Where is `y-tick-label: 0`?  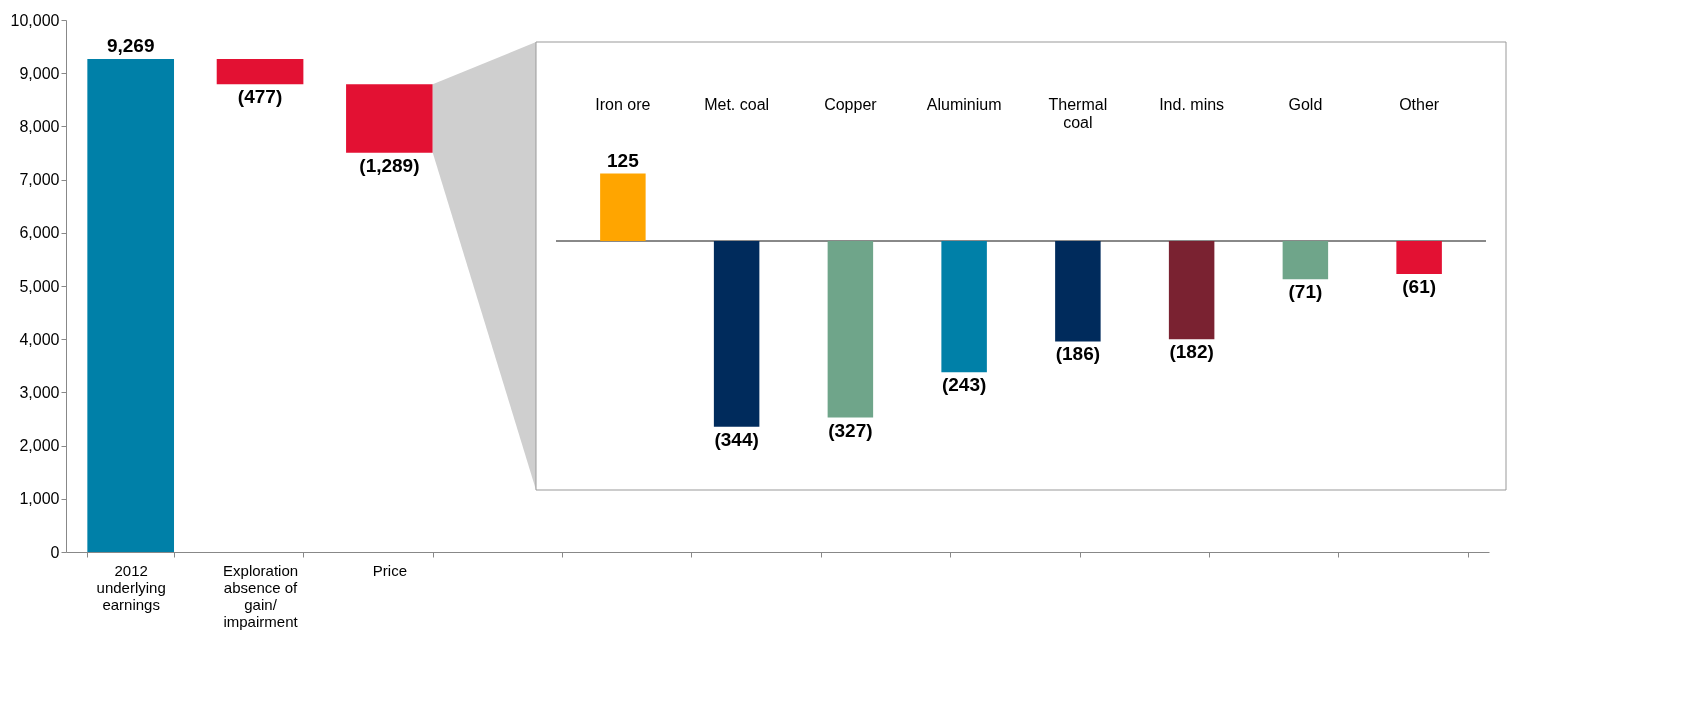 y-tick-label: 0 is located at coordinates (55, 552).